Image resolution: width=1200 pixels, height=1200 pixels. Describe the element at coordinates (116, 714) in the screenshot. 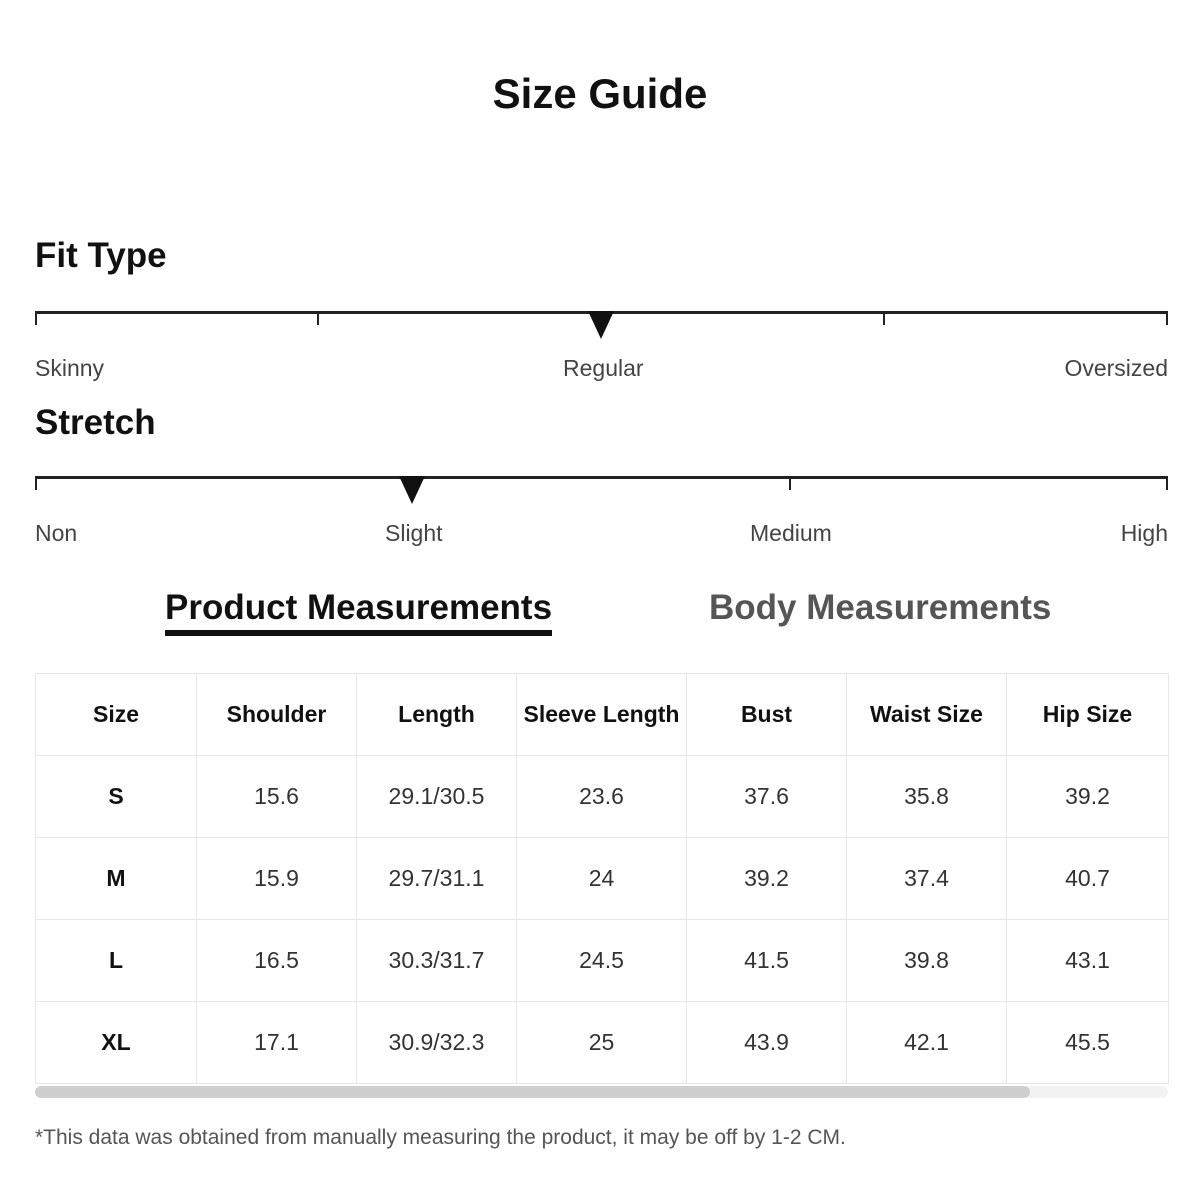

I see `header-size: Size` at that location.